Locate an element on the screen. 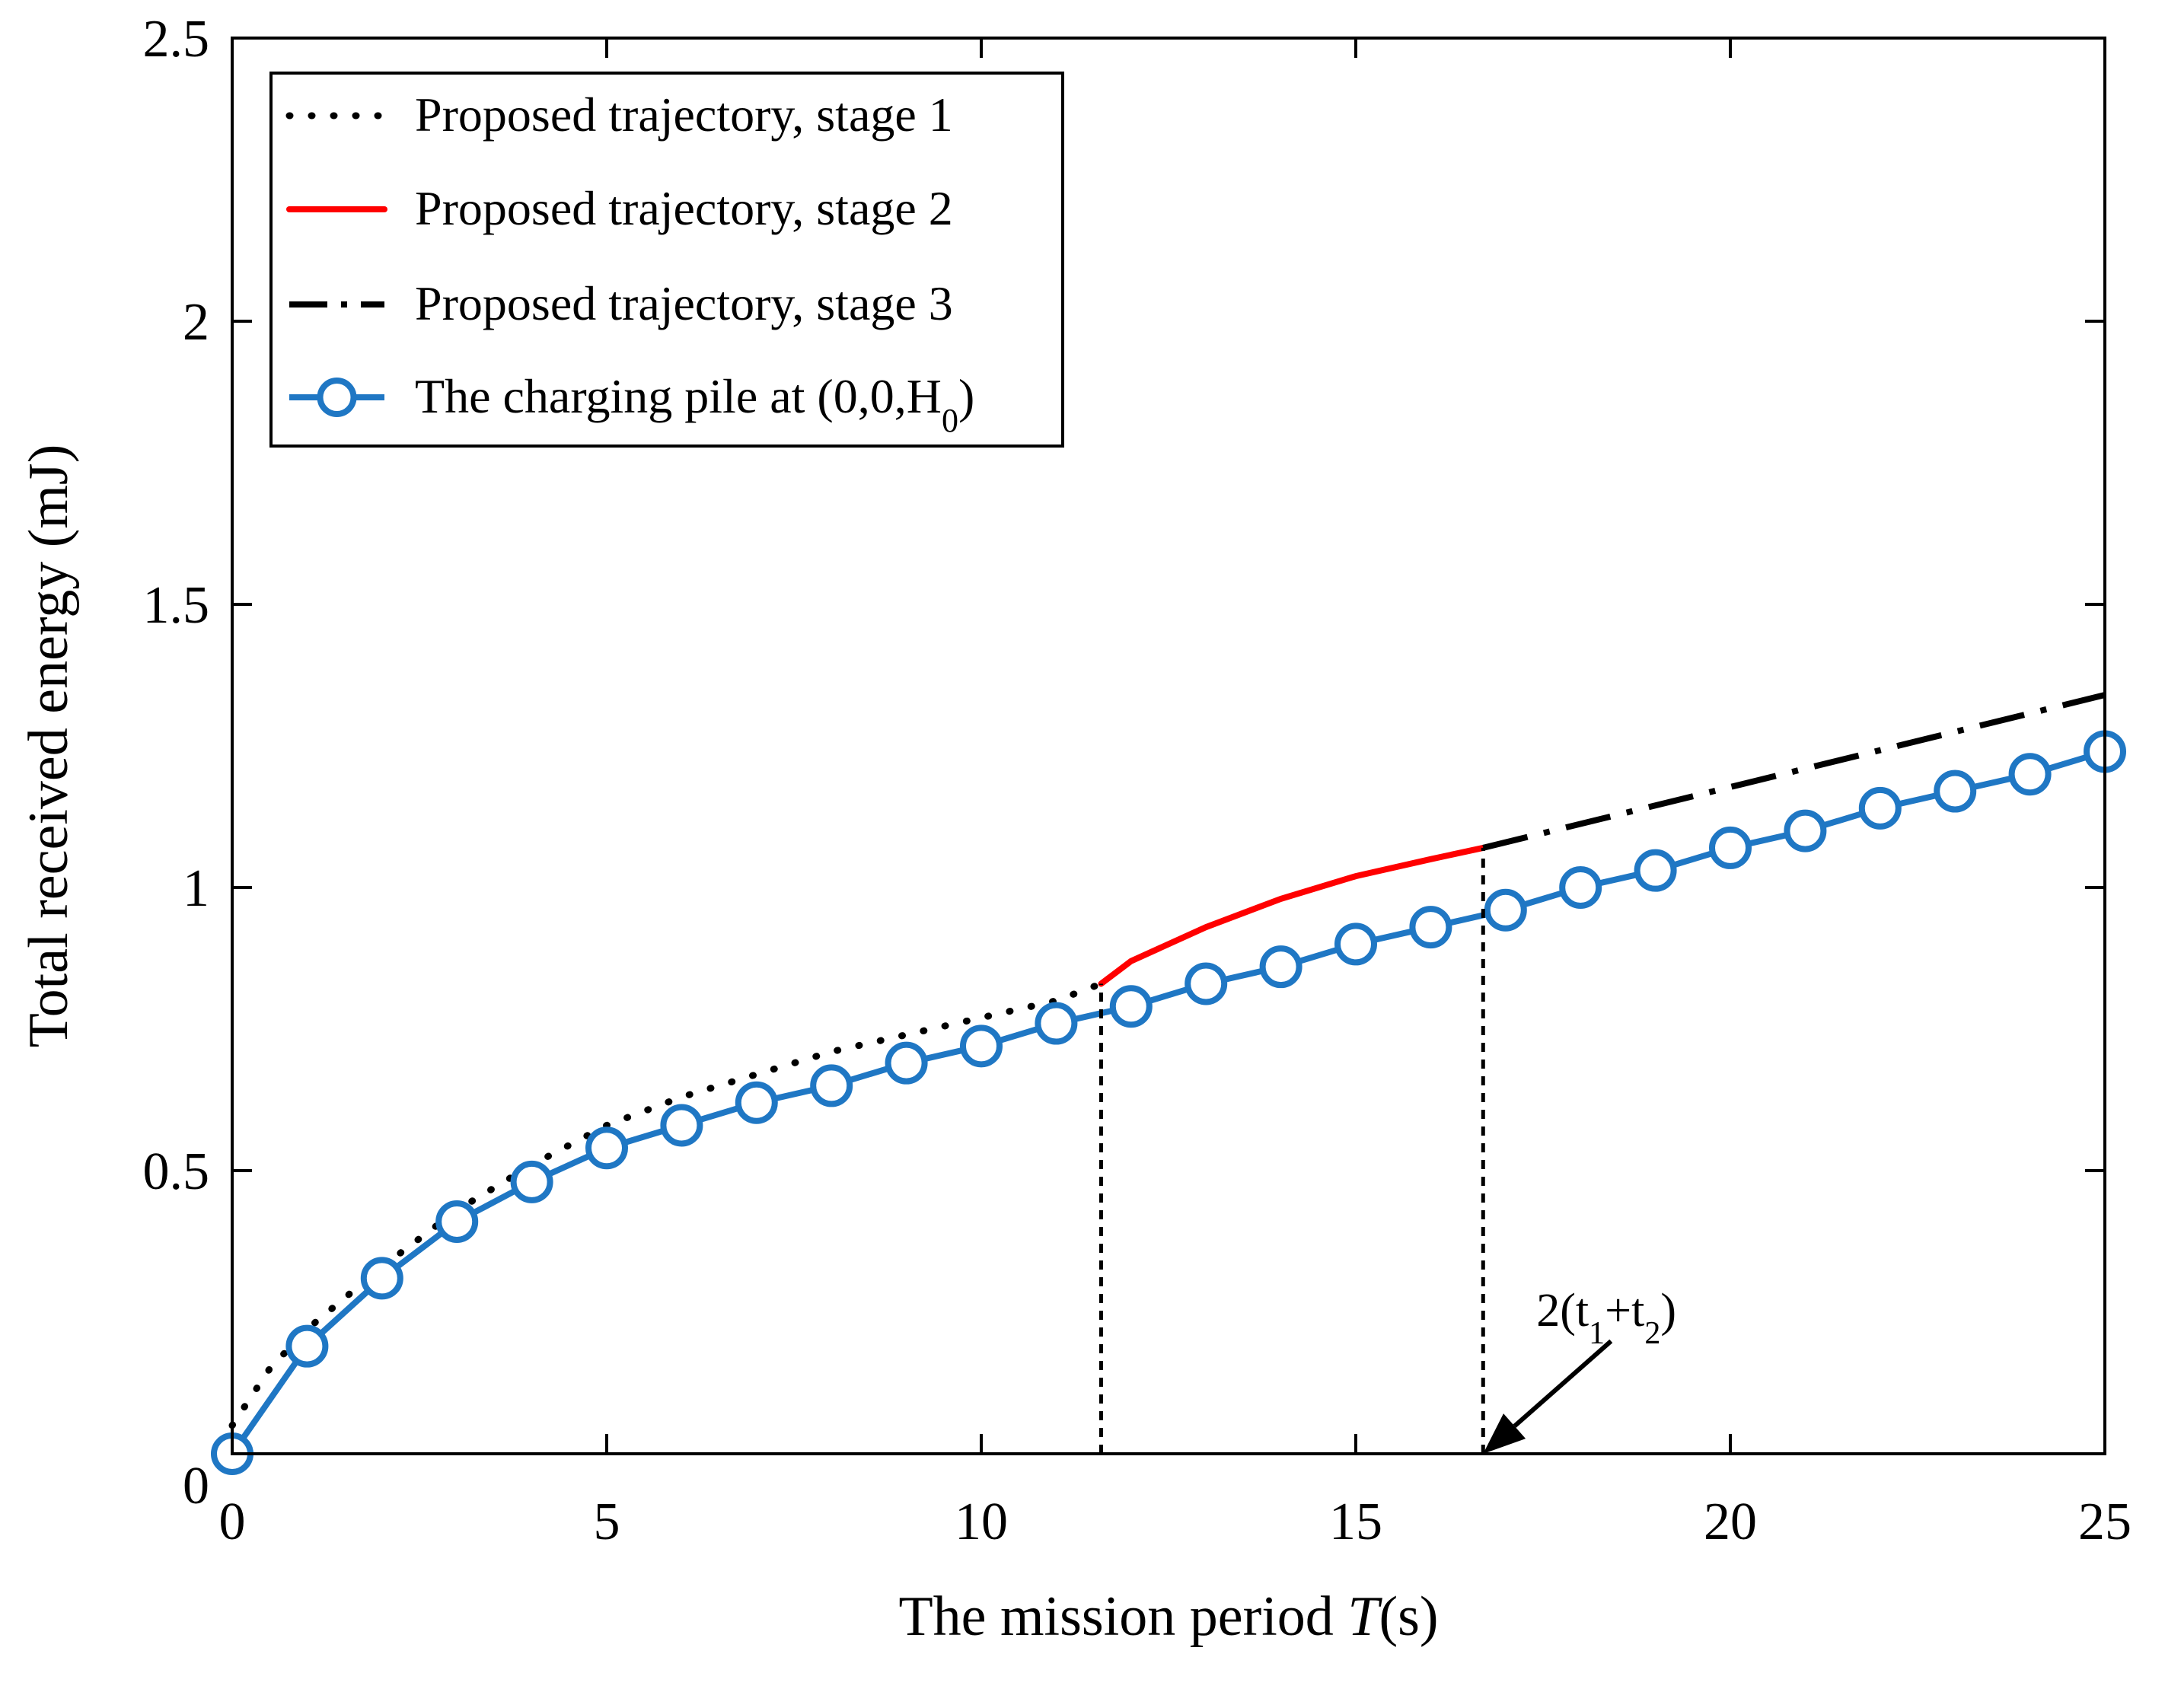 The width and height of the screenshot is (2165, 1708). legend-box is located at coordinates (666, 260).